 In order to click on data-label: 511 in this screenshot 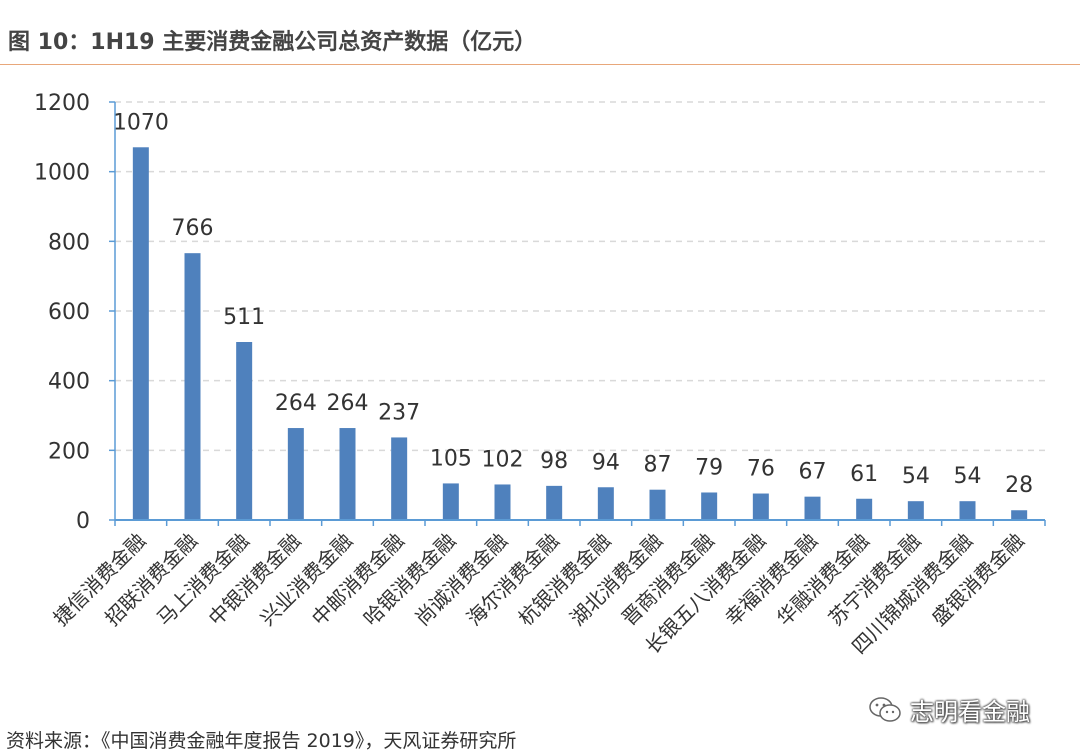, I will do `click(244, 317)`.